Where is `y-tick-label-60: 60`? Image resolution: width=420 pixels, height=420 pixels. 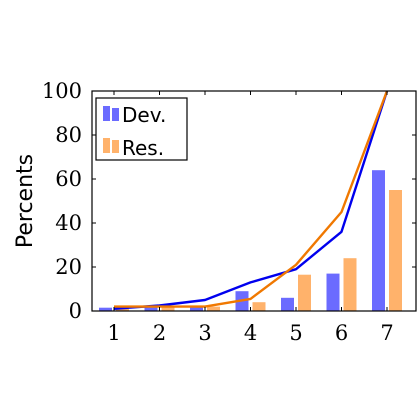 y-tick-label-60: 60 is located at coordinates (68, 179).